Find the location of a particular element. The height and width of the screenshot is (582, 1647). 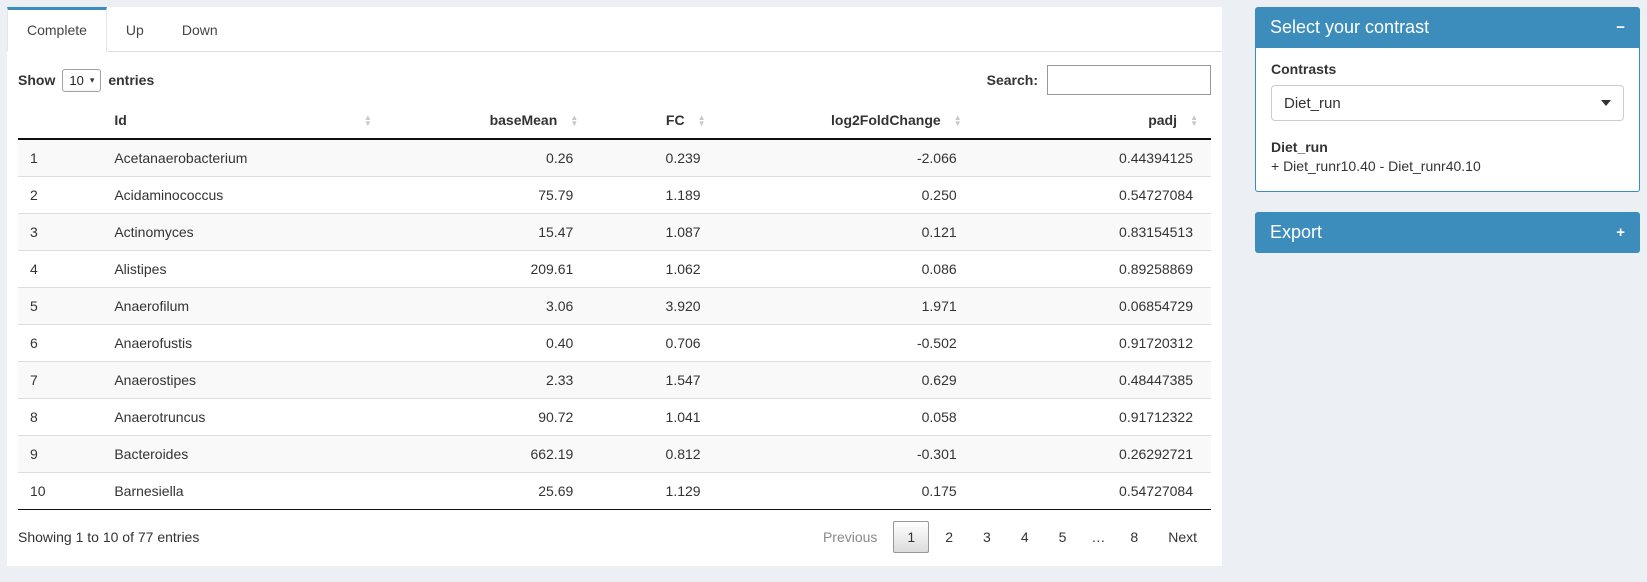

cell-log2foldchange: -2.066 is located at coordinates (936, 158).